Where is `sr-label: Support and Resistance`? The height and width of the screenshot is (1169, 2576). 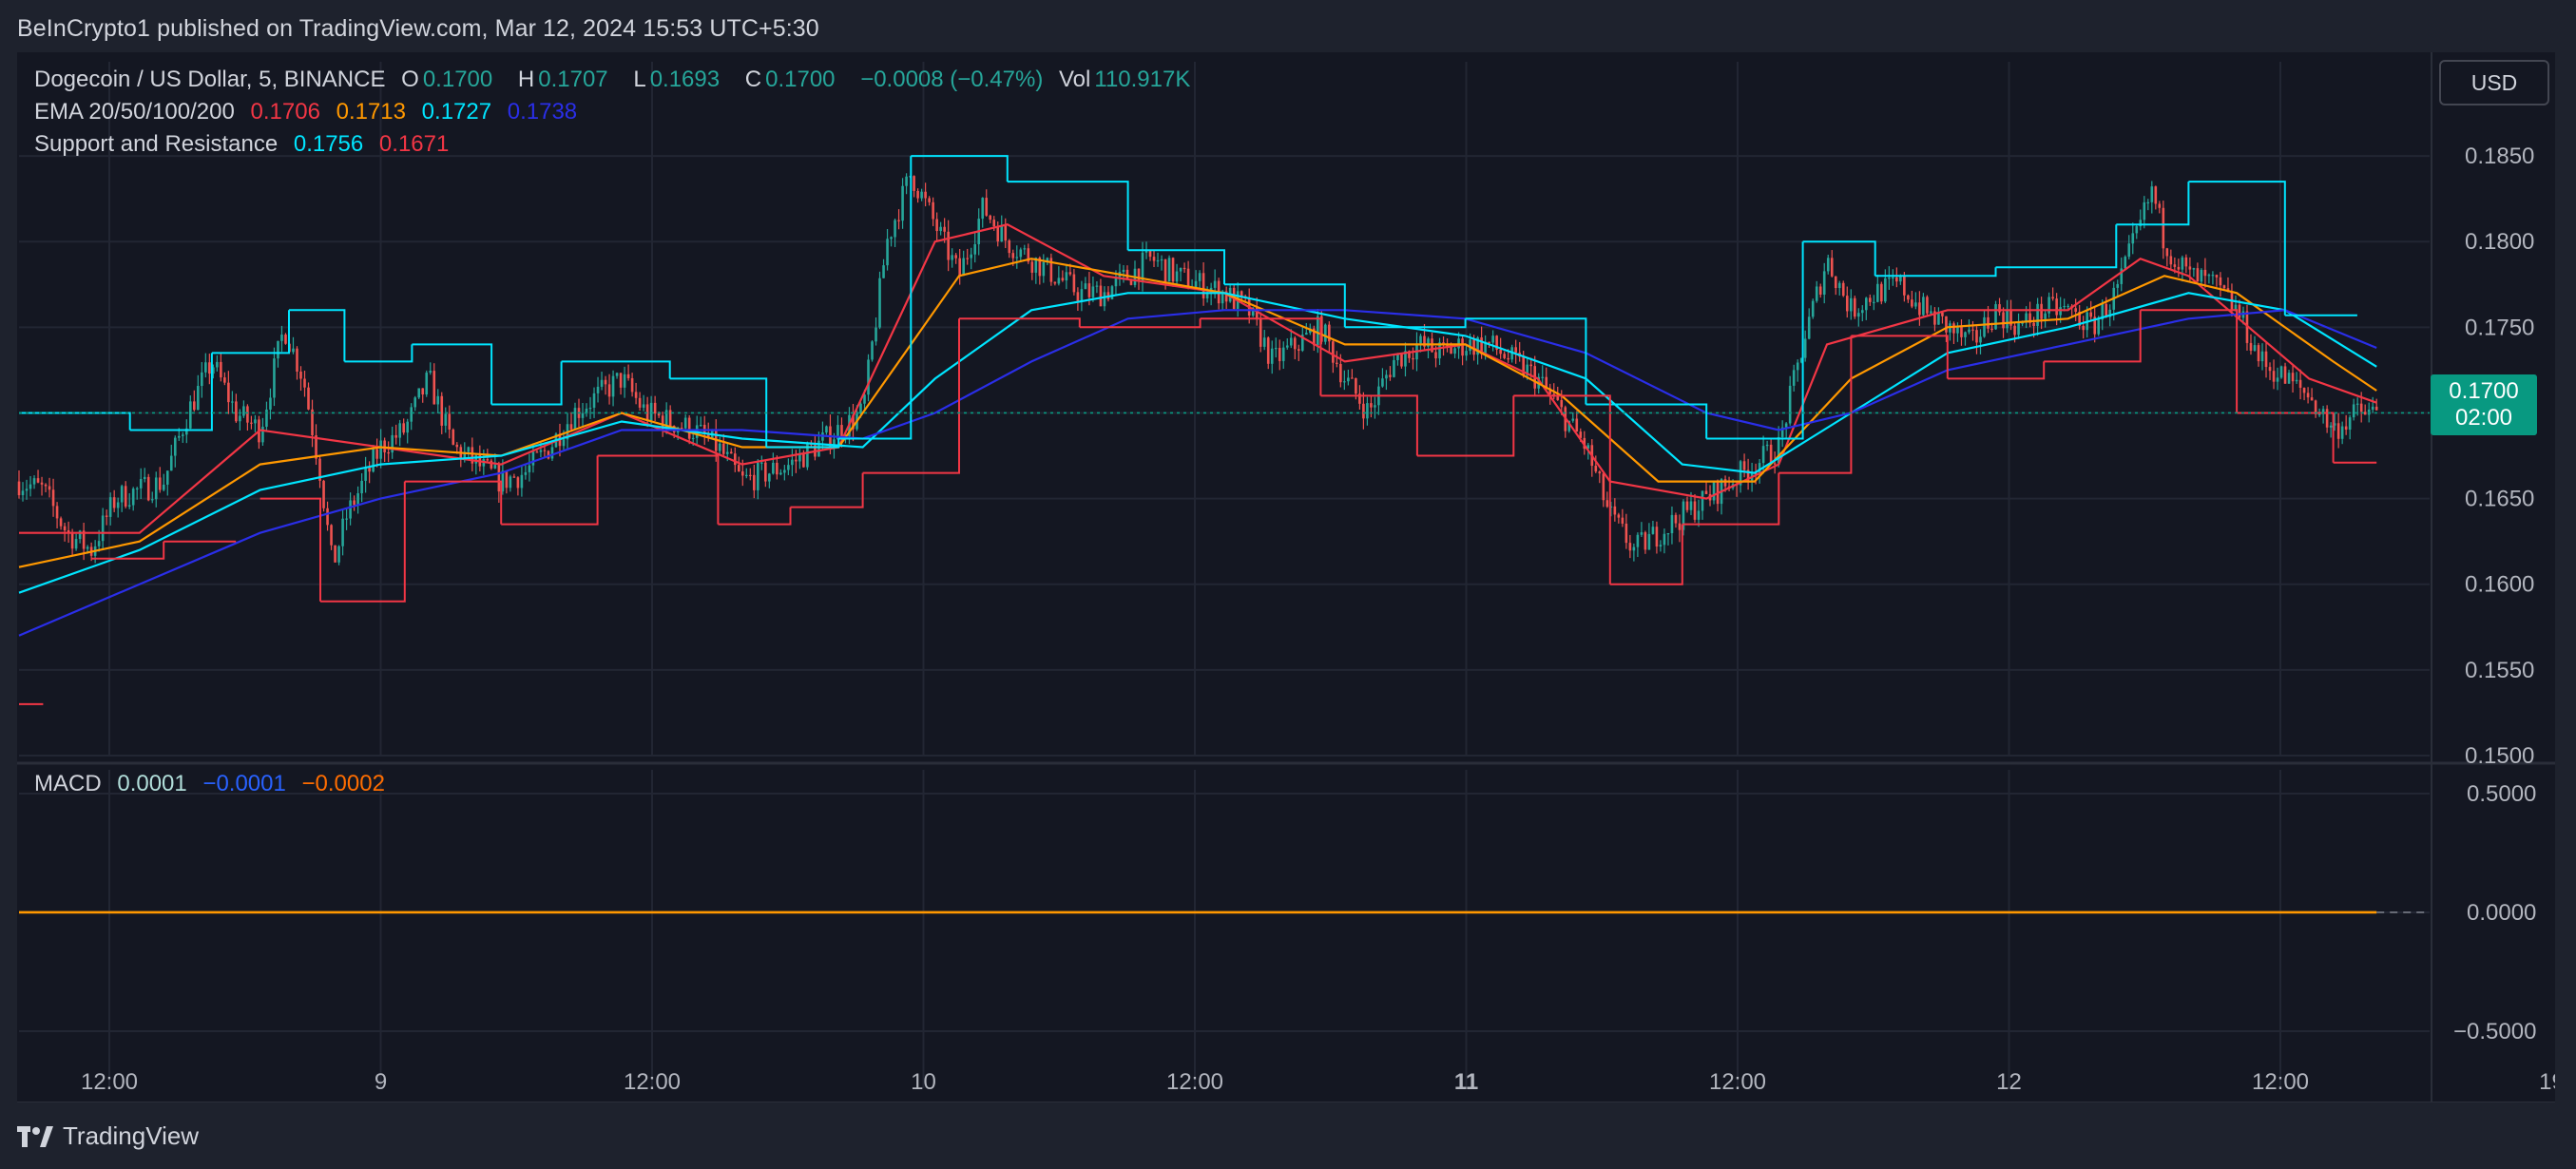
sr-label: Support and Resistance is located at coordinates (157, 144).